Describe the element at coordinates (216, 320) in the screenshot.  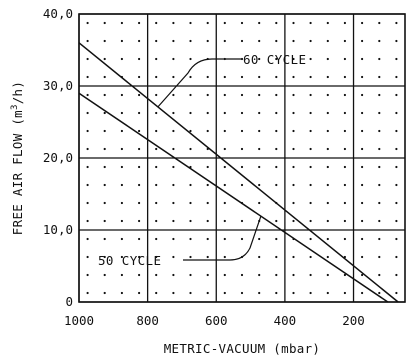
I see `x-tick-label: 600` at that location.